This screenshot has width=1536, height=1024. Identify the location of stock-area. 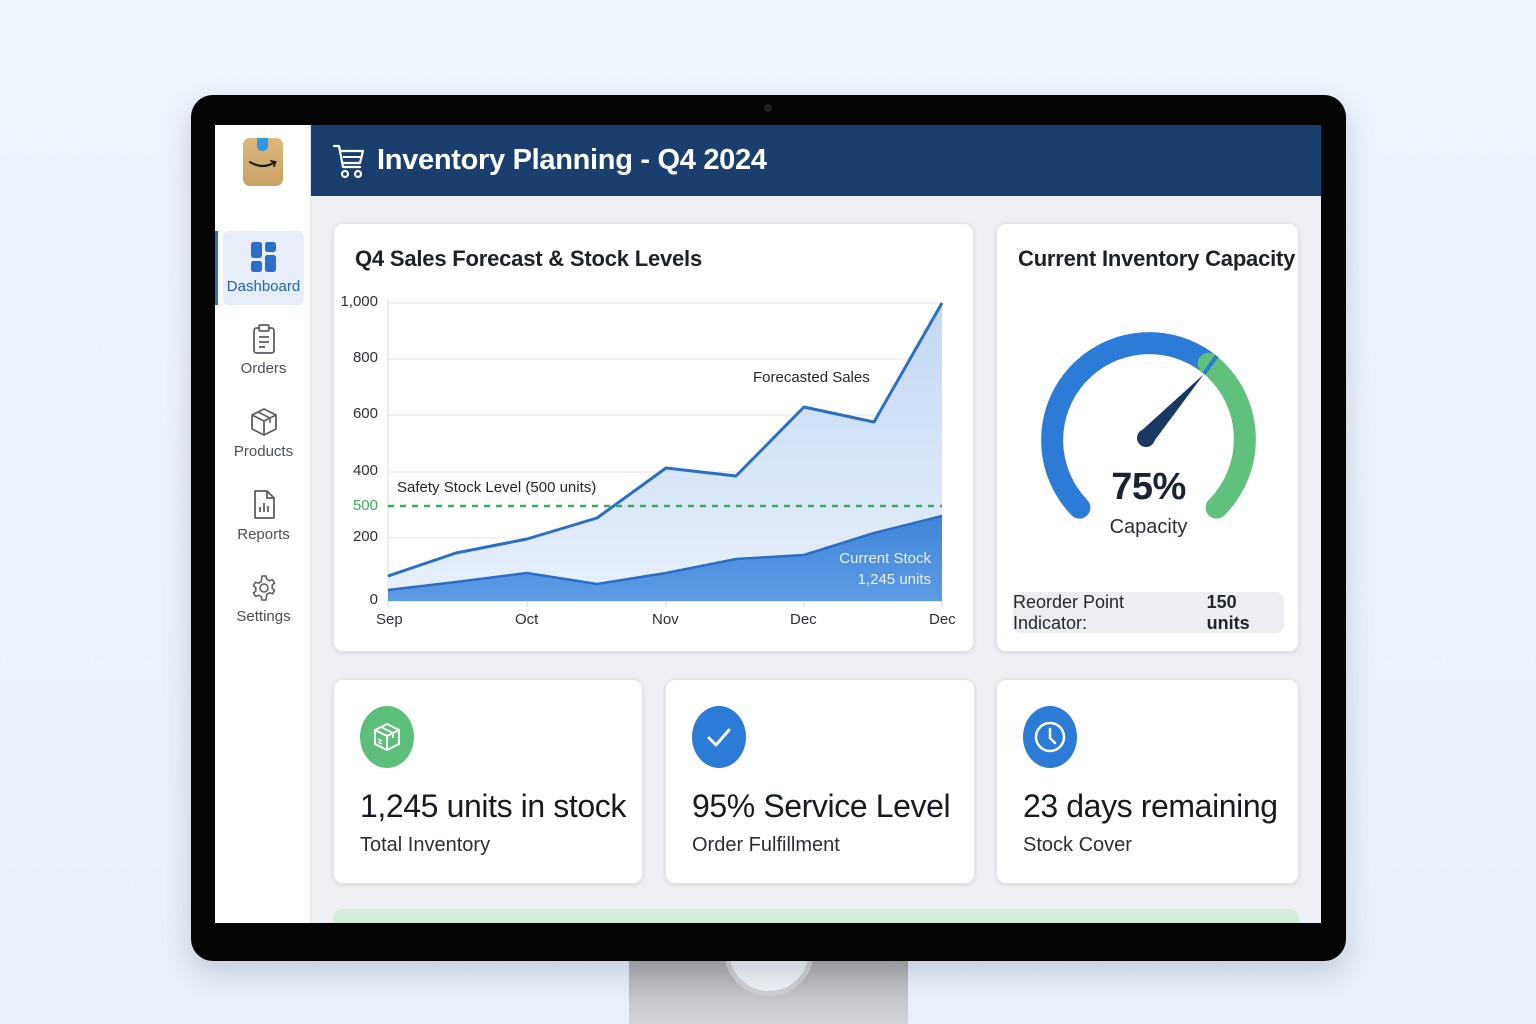
(665, 558).